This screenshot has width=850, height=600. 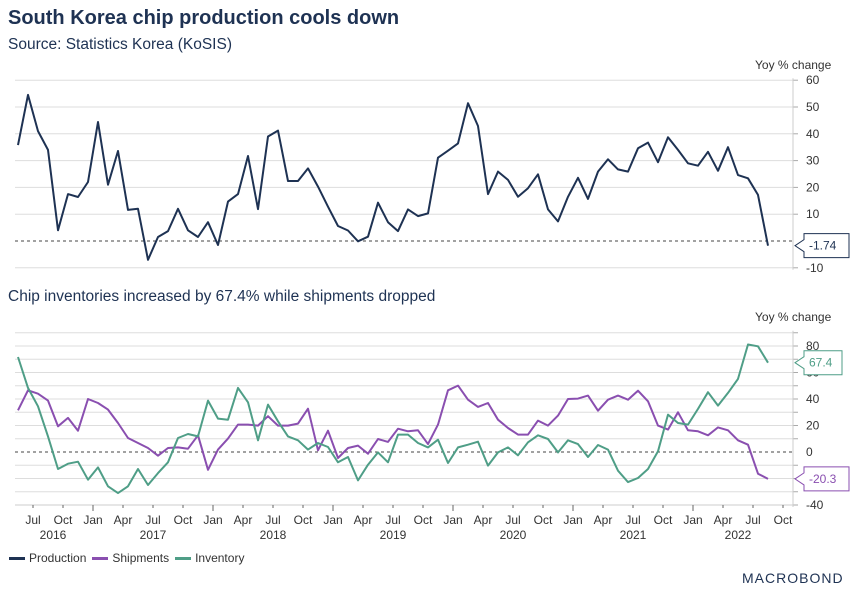 What do you see at coordinates (53, 535) in the screenshot?
I see `x-year-label: 2016` at bounding box center [53, 535].